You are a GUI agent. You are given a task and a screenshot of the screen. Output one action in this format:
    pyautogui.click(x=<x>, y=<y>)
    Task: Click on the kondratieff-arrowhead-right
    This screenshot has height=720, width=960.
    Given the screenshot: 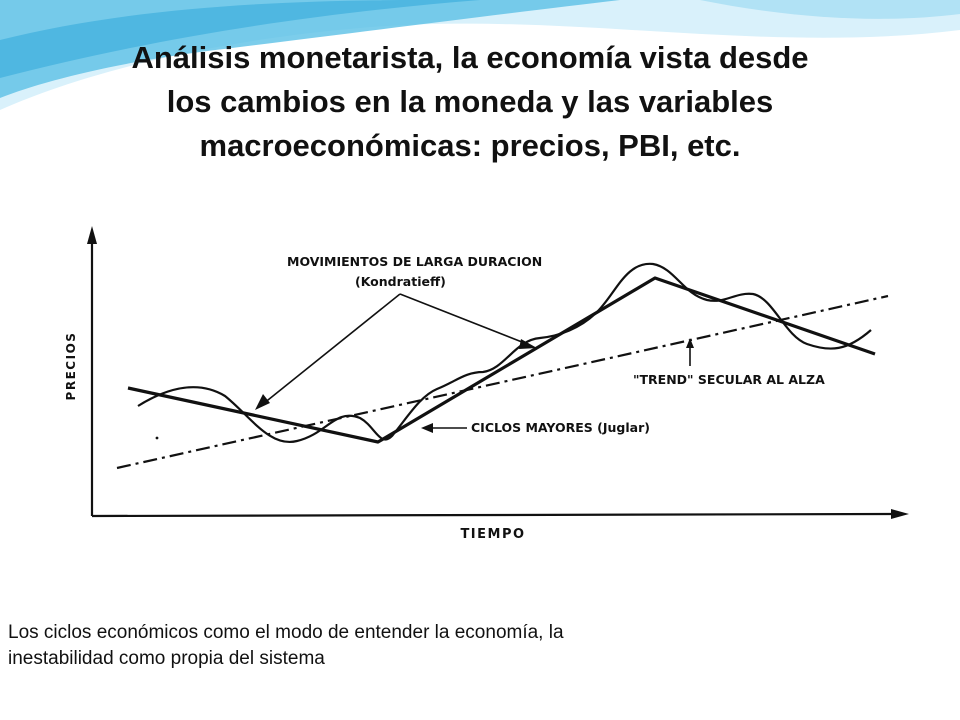 What is the action you would take?
    pyautogui.click(x=528, y=344)
    